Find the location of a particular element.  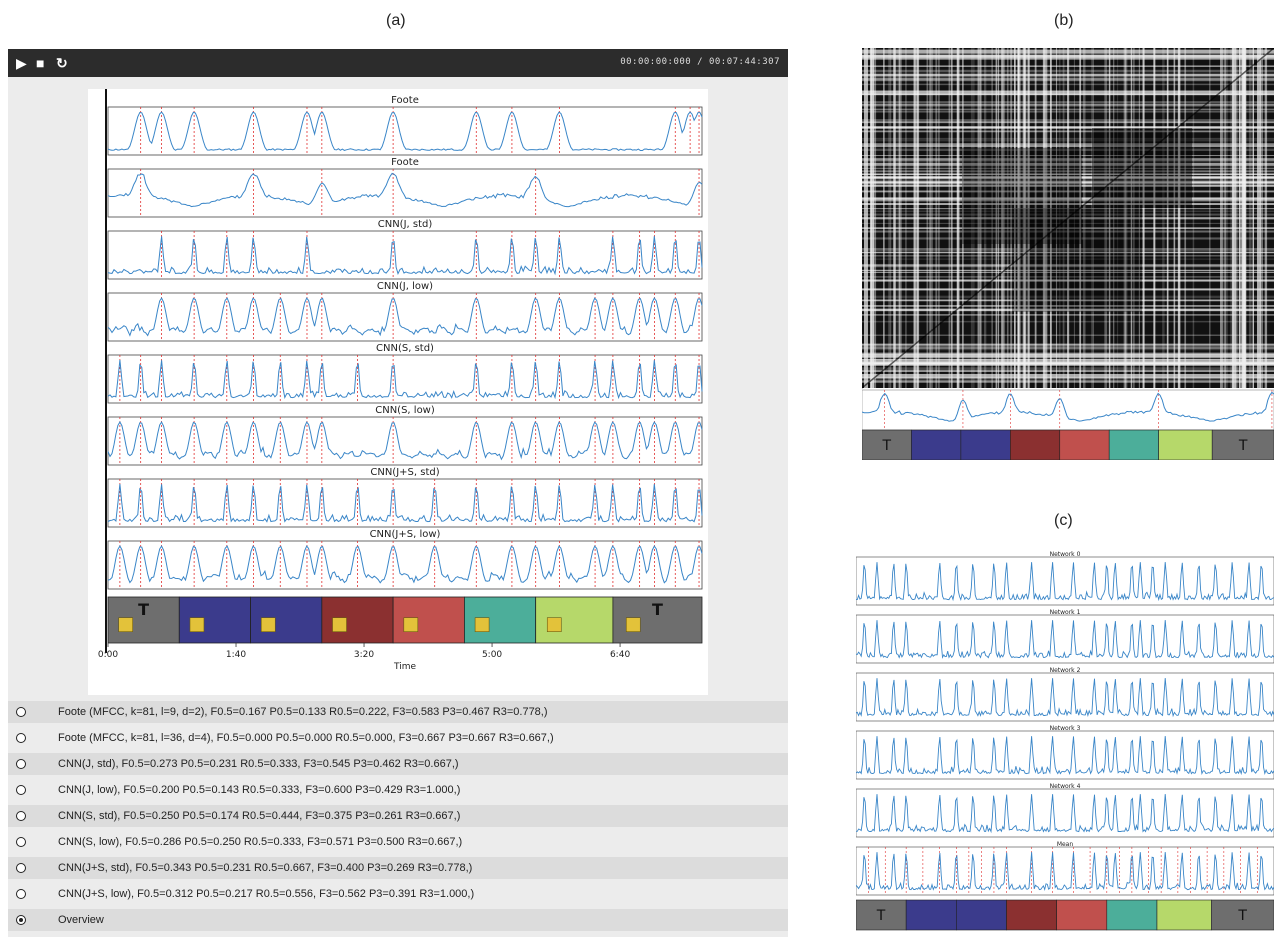

time-axis-label: Time is located at coordinates (404, 667).